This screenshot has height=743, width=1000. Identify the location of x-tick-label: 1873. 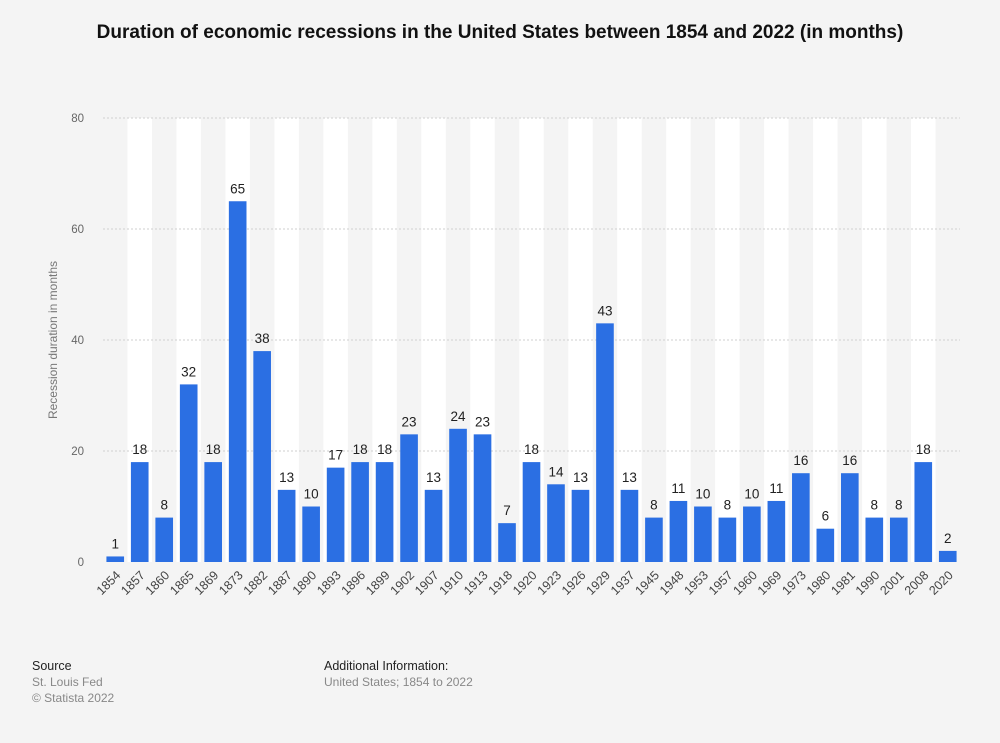
(231, 583).